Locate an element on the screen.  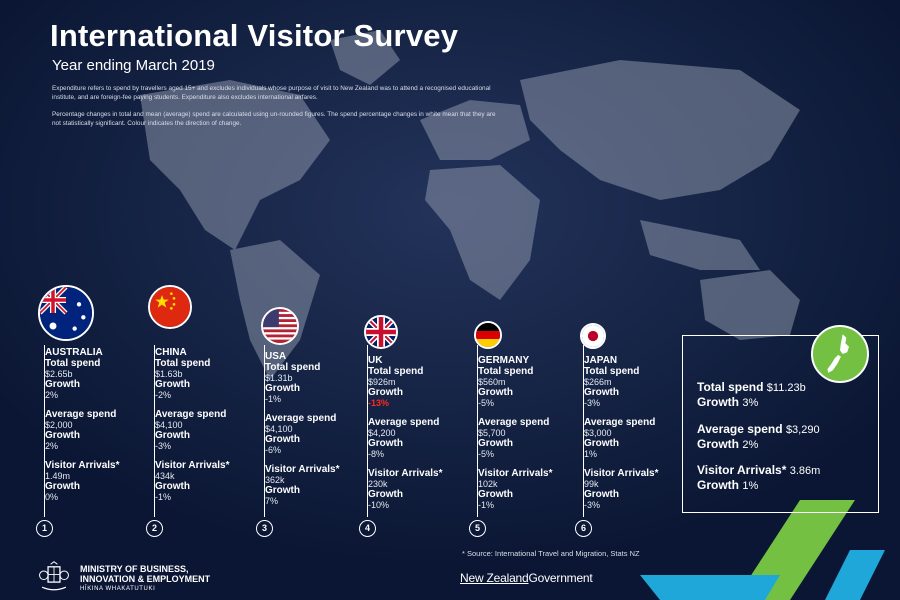
ministry-line-2: INNOVATION & EMPLOYMENT is located at coordinates (145, 579).